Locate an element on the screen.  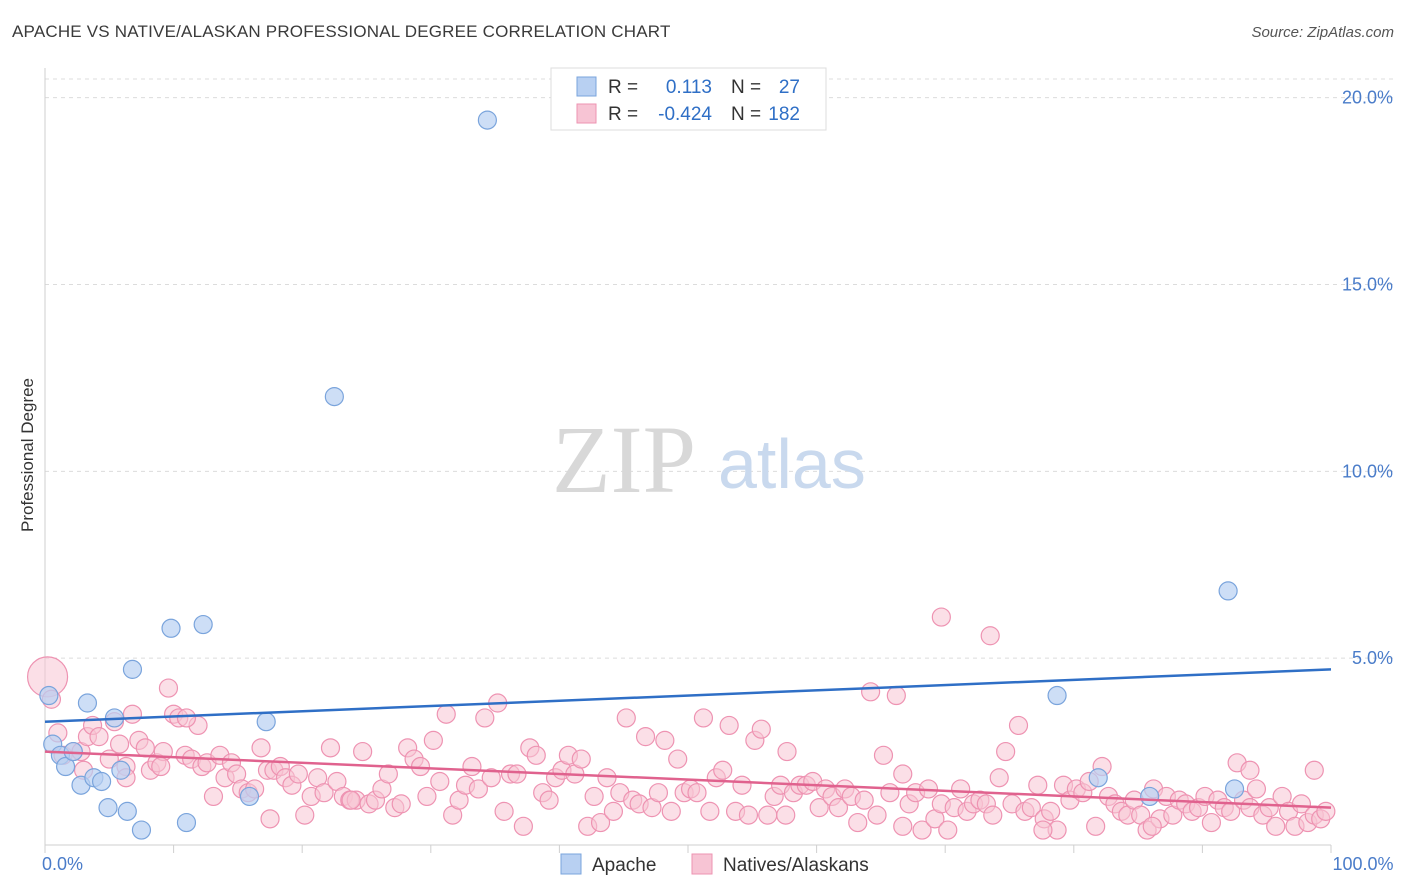
y-tick-labels: 5.0% 10.0% 15.0% 20.0% is located at coordinates (1367, 378).